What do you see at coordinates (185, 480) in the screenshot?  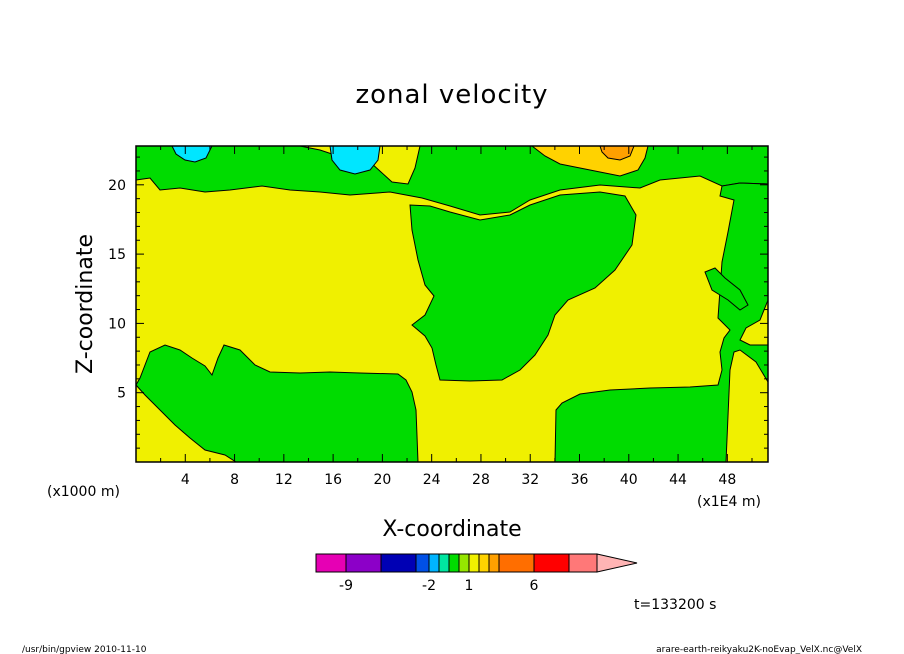 I see `x-tick-label: 4` at bounding box center [185, 480].